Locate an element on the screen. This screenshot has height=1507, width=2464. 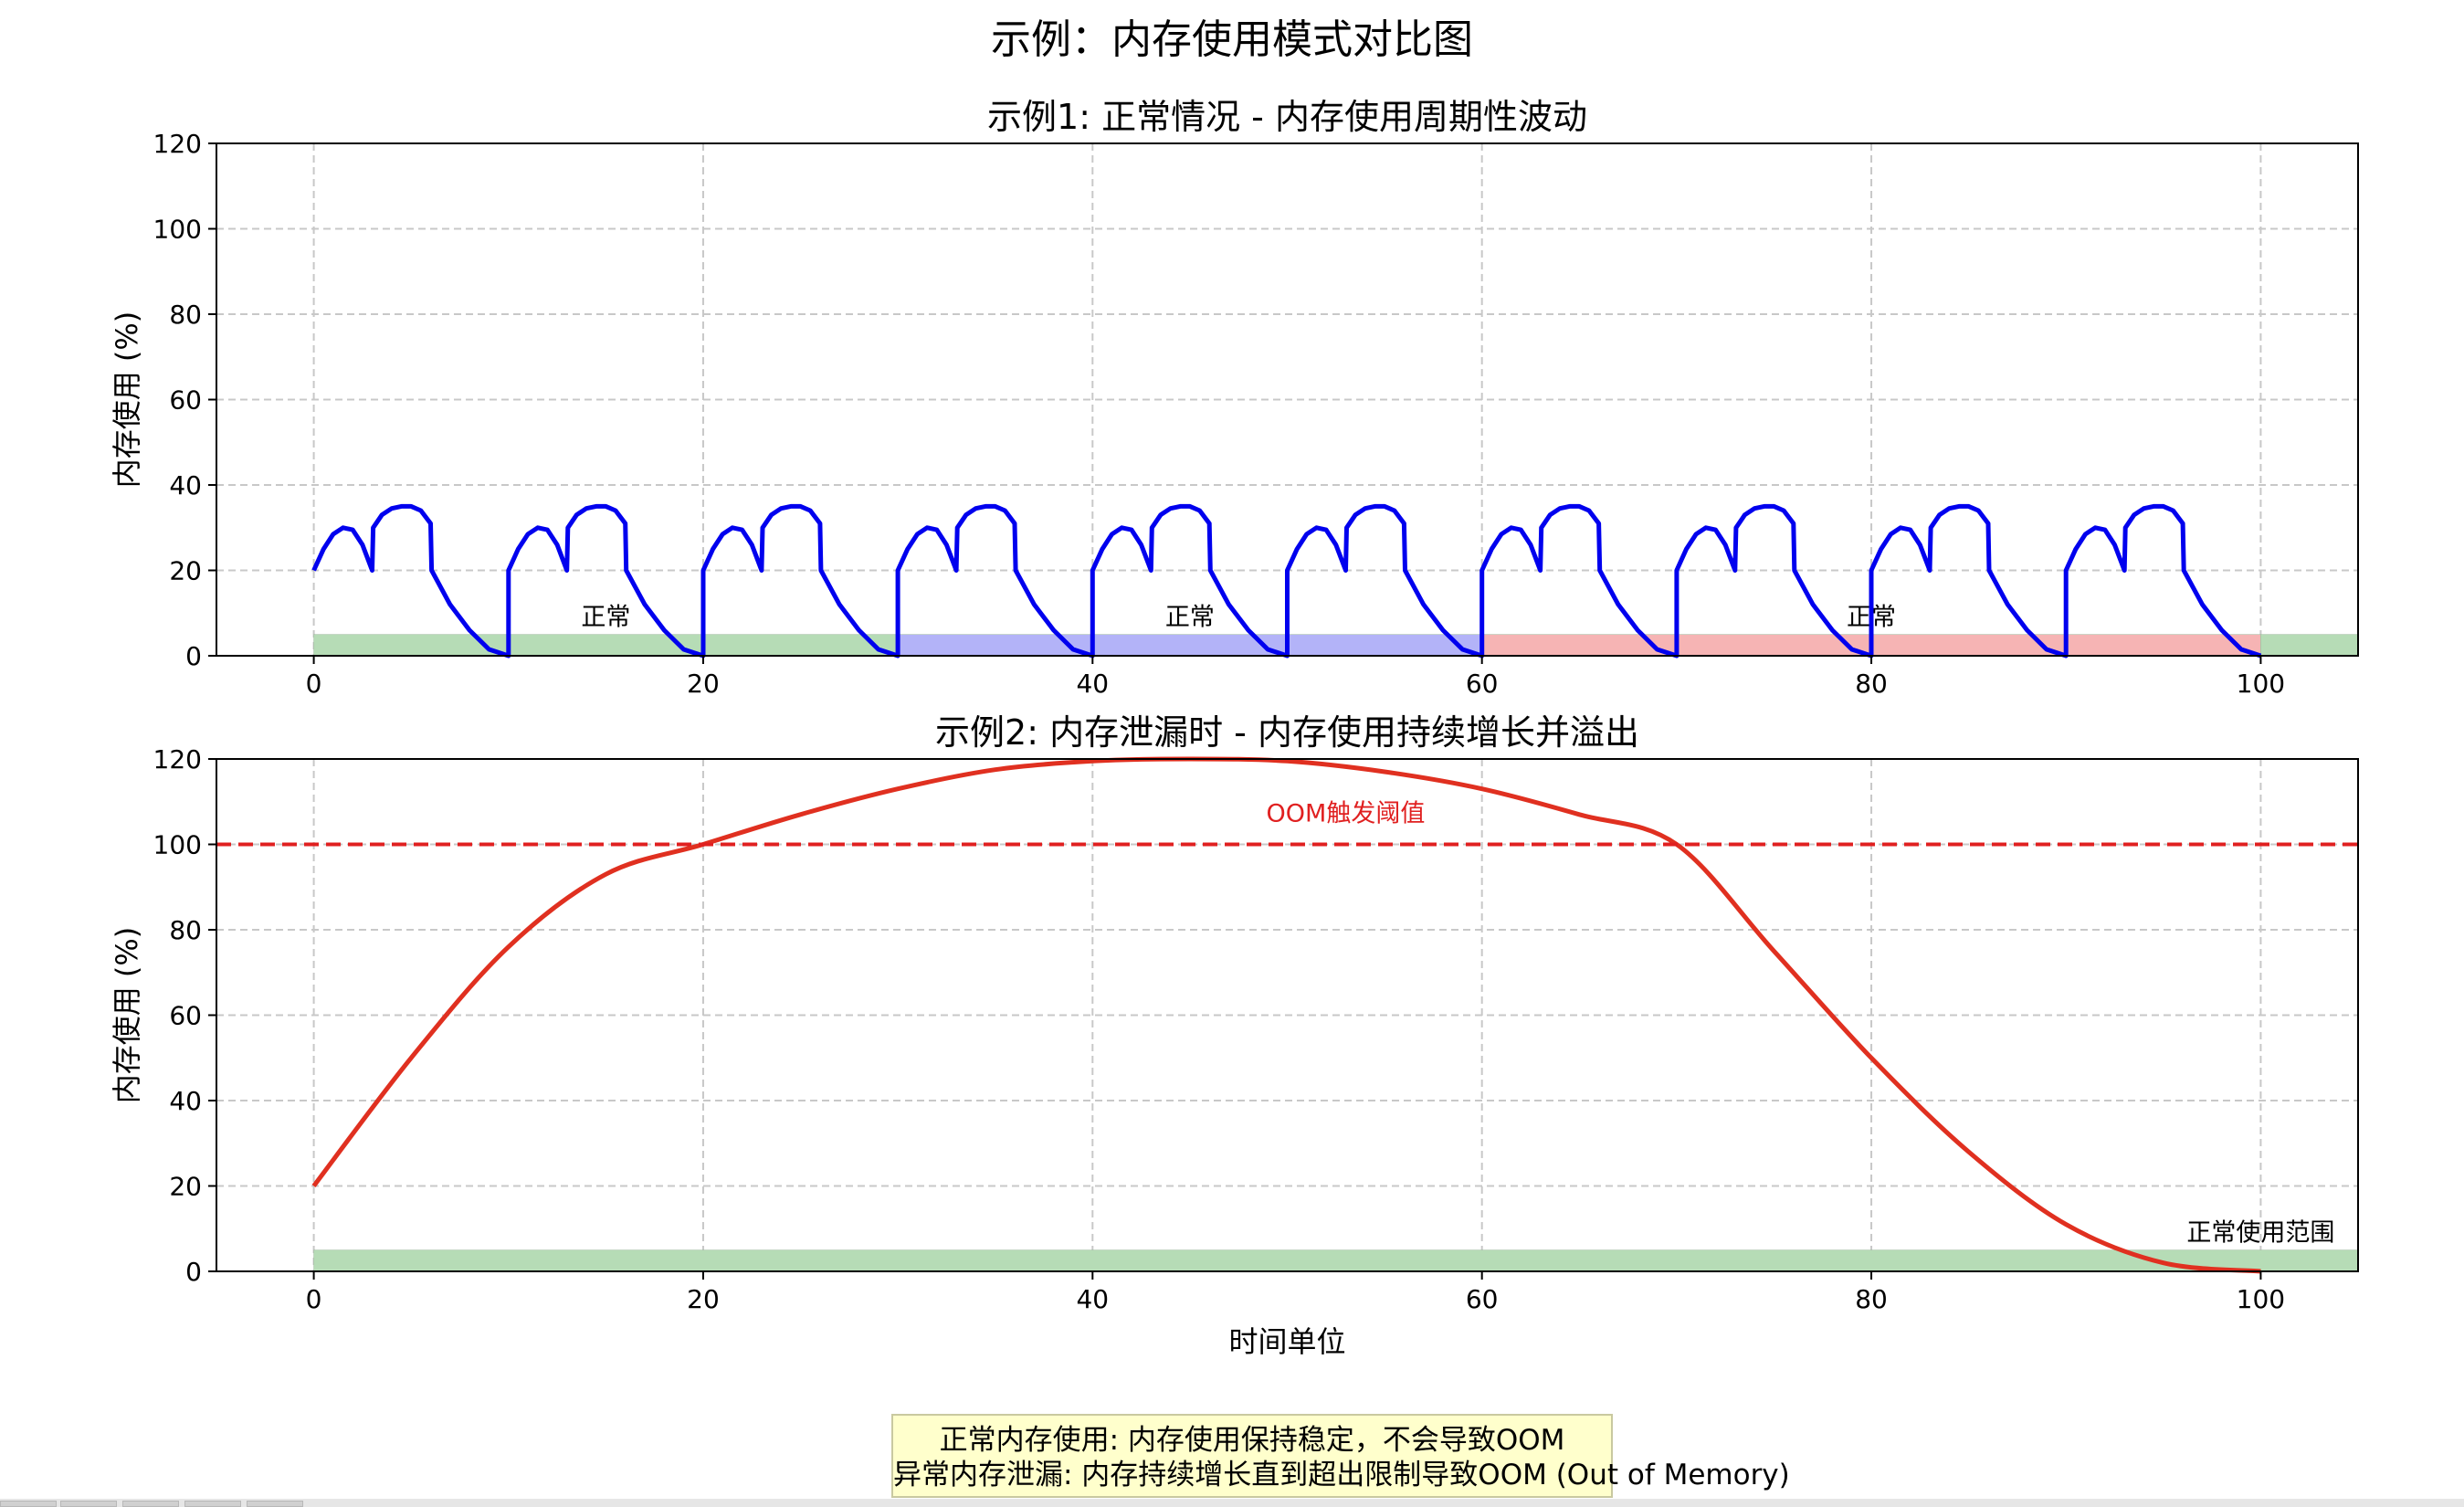
oom-threshold-label: OOM触发阈值 is located at coordinates (1346, 814).